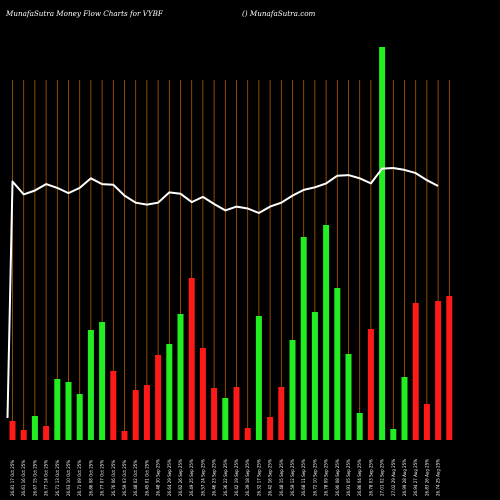  I want to click on x-tick-label: 26.77 14 Oct 25%, so click(46, 478).